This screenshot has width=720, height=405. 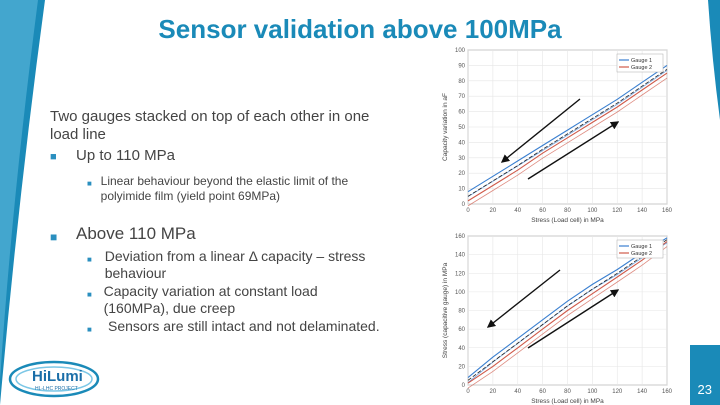 I want to click on hilumi-logo: HiLumi HL-LHC PROJECT, so click(x=54, y=379).